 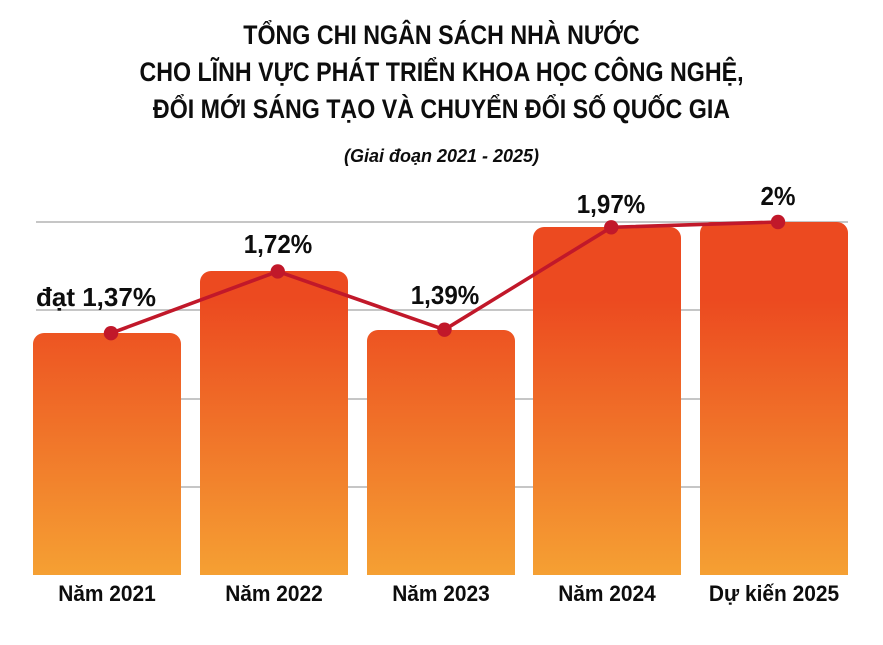 What do you see at coordinates (607, 401) in the screenshot?
I see `bar-năm-2024` at bounding box center [607, 401].